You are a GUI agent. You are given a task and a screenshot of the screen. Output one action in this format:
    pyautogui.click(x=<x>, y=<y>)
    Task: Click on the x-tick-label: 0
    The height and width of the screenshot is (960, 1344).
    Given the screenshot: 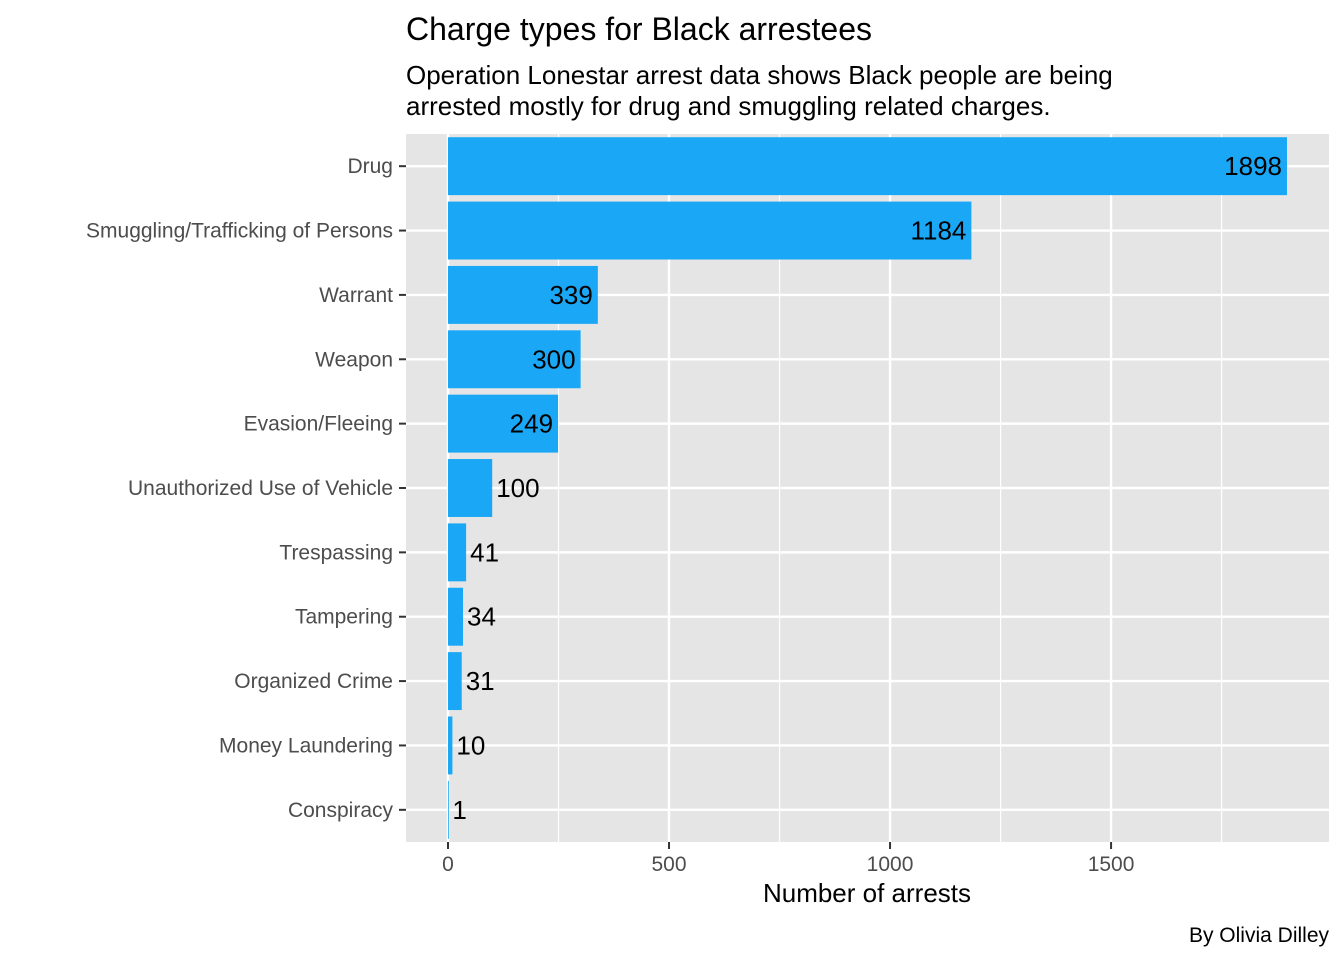 What is the action you would take?
    pyautogui.click(x=448, y=864)
    